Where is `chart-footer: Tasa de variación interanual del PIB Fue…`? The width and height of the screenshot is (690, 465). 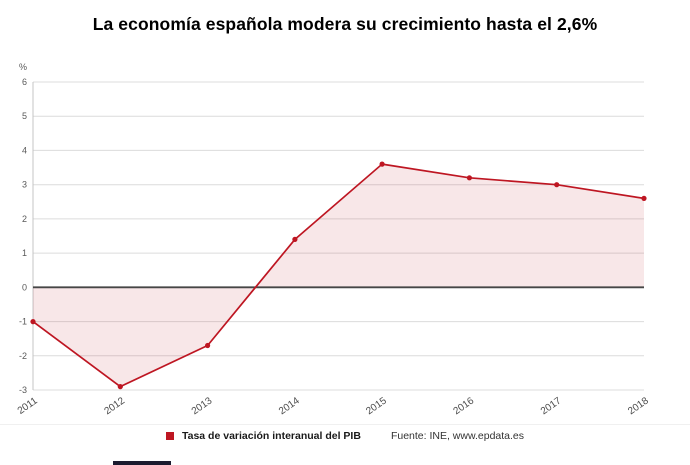 chart-footer: Tasa de variación interanual del PIB Fue… is located at coordinates (345, 436).